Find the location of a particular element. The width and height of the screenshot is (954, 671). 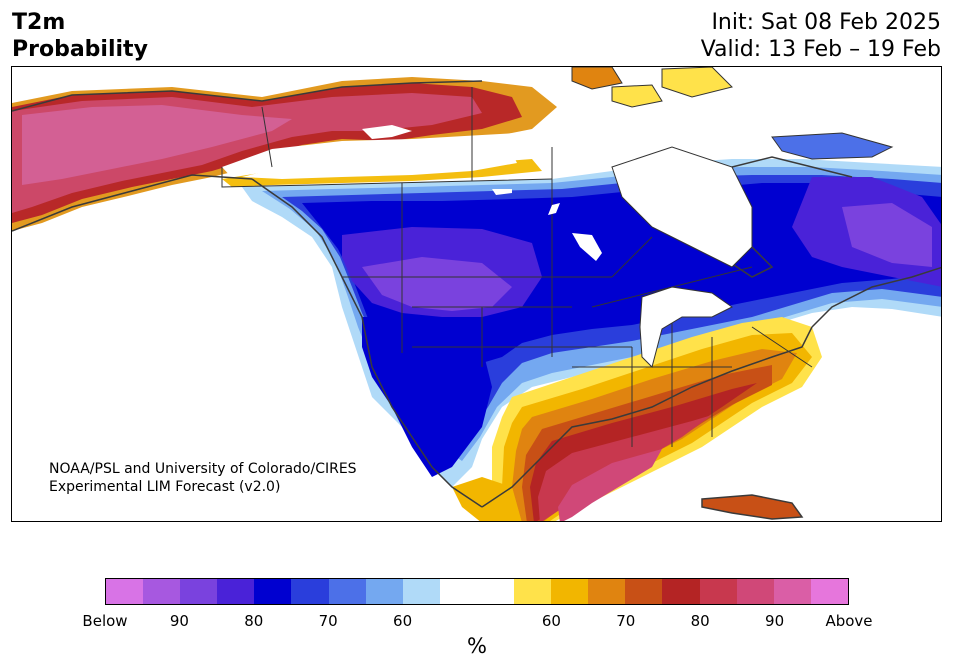

title-variable: T2m is located at coordinates (39, 22).